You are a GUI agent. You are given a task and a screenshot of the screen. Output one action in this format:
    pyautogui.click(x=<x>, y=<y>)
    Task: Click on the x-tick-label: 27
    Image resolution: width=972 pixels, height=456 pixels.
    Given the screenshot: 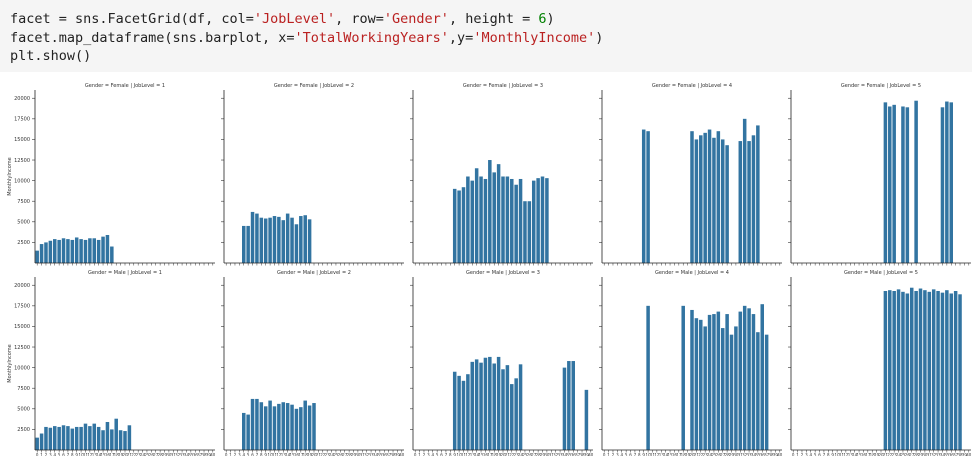 What is the action you would take?
    pyautogui.click(x=723, y=454)
    